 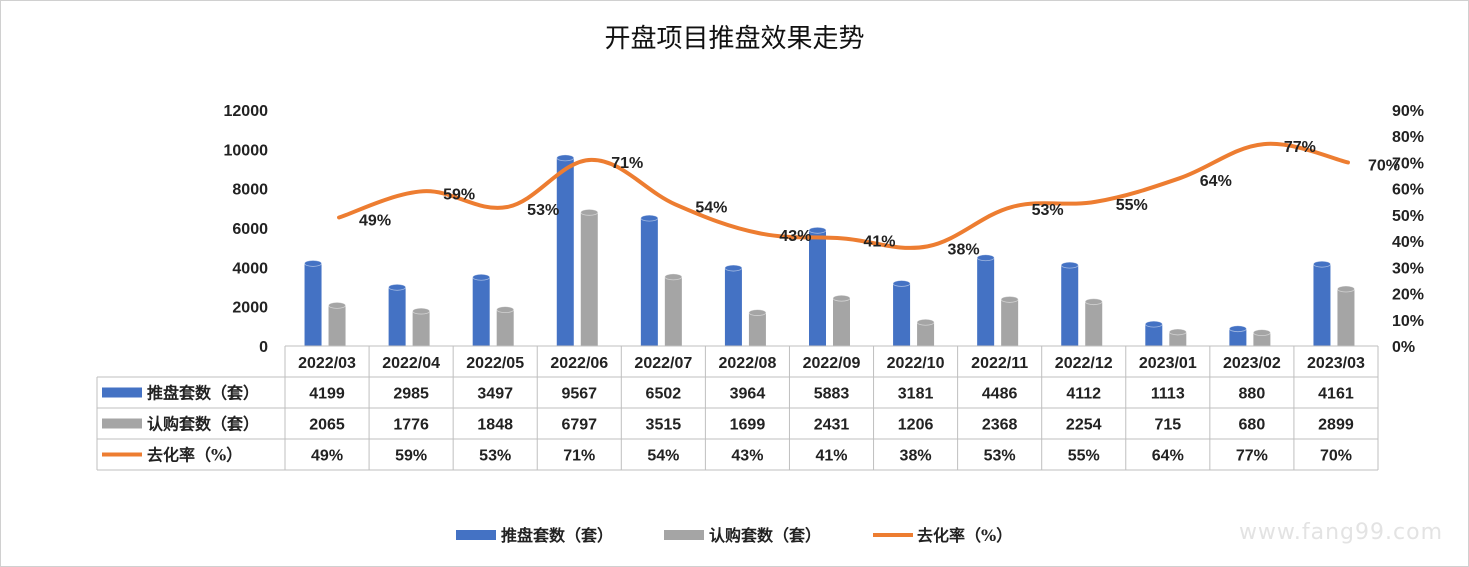 What do you see at coordinates (664, 394) in the screenshot?
I see `table-cell: 6502` at bounding box center [664, 394].